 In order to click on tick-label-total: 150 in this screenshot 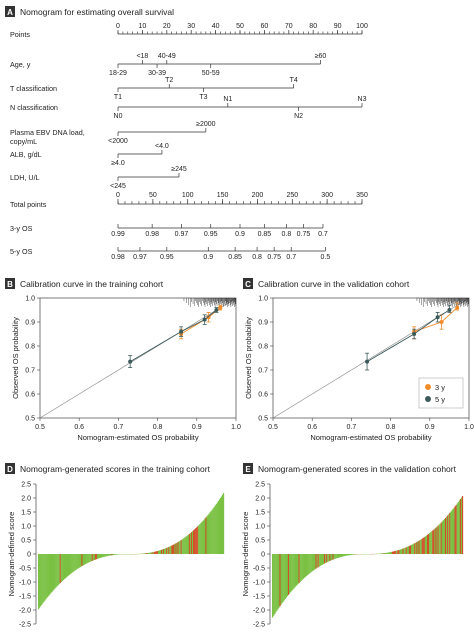, I will do `click(223, 195)`.